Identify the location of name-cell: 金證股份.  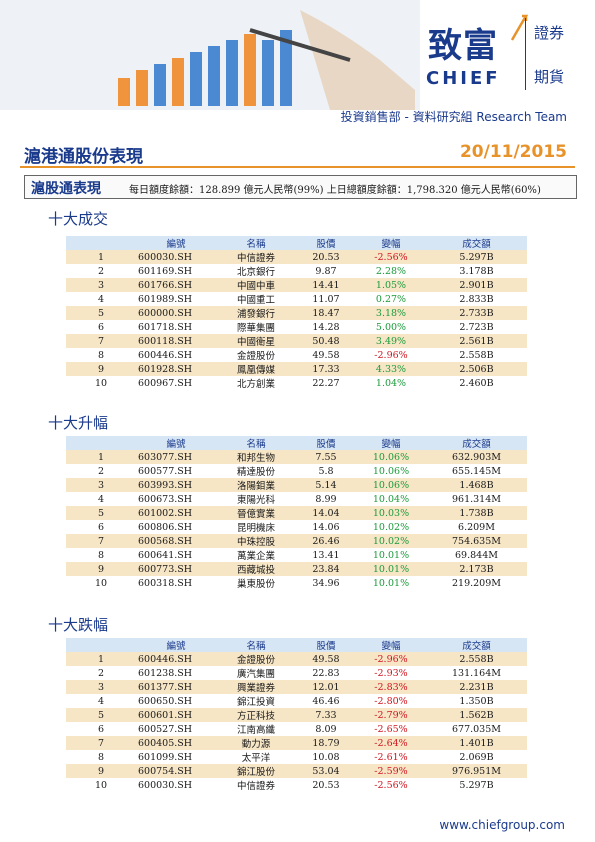
(256, 659).